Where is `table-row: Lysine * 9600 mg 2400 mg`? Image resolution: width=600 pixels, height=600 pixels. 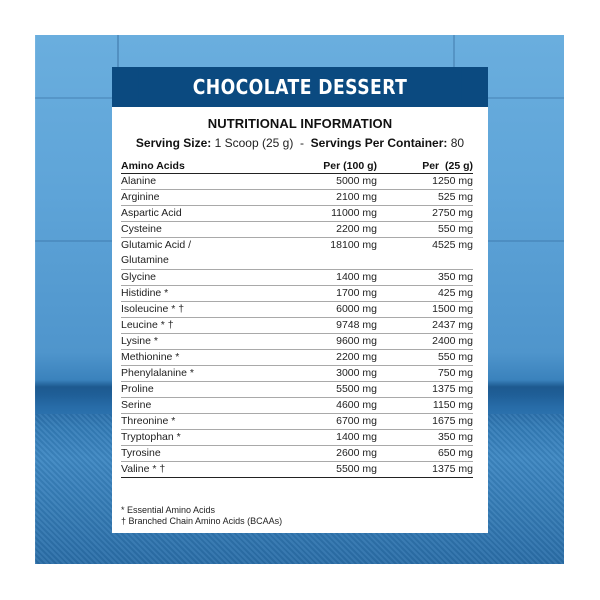
table-row: Lysine * 9600 mg 2400 mg is located at coordinates (297, 341).